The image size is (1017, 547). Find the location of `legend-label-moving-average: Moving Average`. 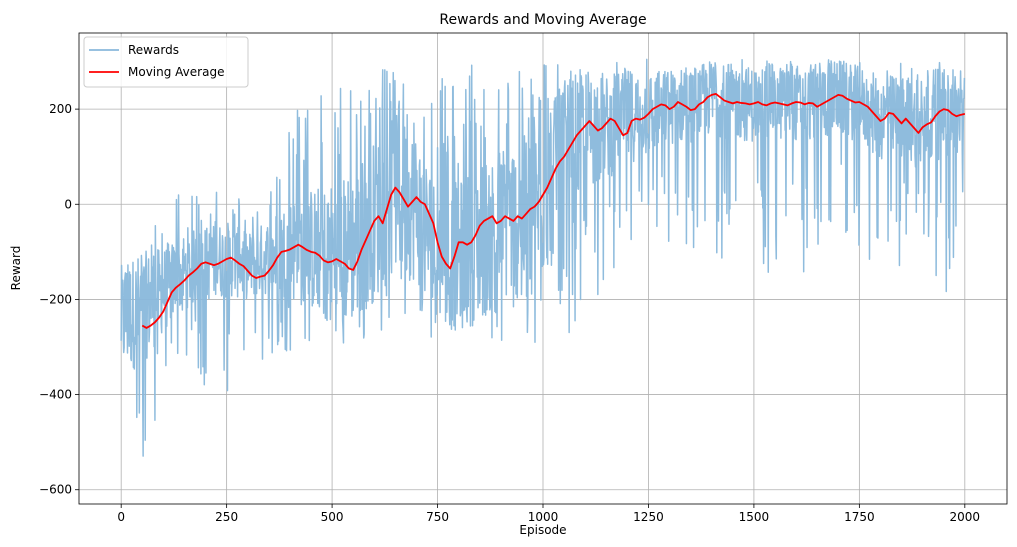

legend-label-moving-average: Moving Average is located at coordinates (176, 72).